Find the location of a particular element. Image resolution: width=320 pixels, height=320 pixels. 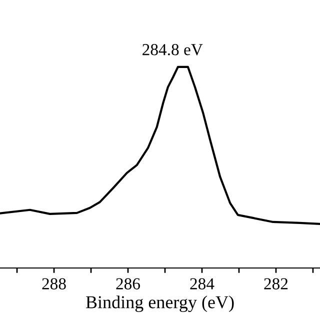

x-tick-label: 284 is located at coordinates (202, 284).